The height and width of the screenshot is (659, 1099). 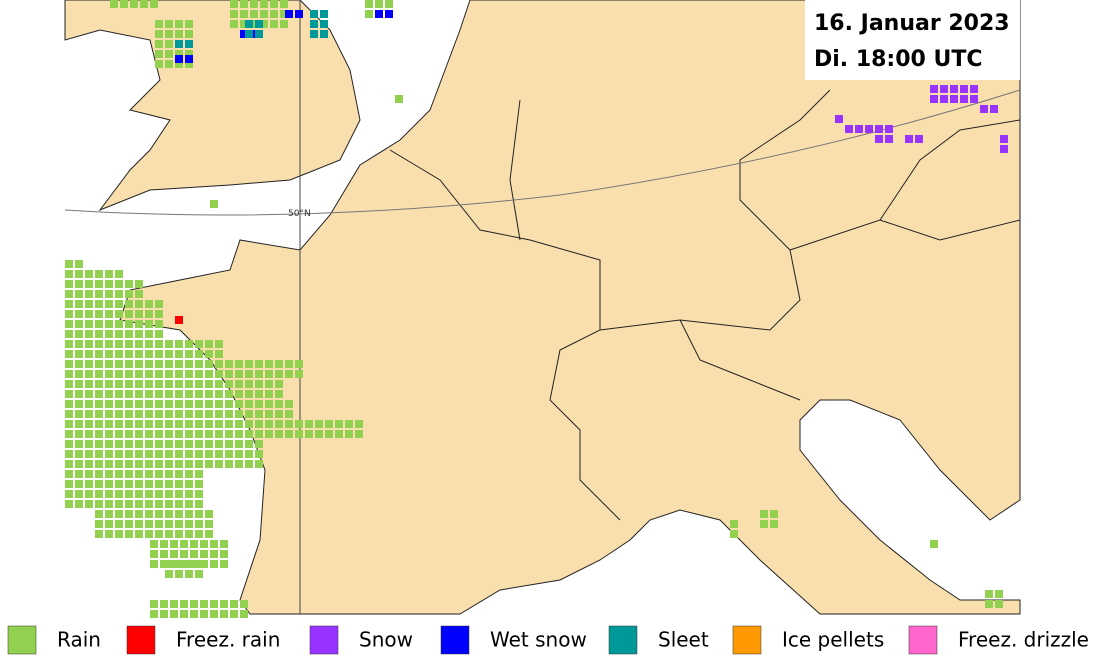 I want to click on legend-swatch, so click(x=623, y=640).